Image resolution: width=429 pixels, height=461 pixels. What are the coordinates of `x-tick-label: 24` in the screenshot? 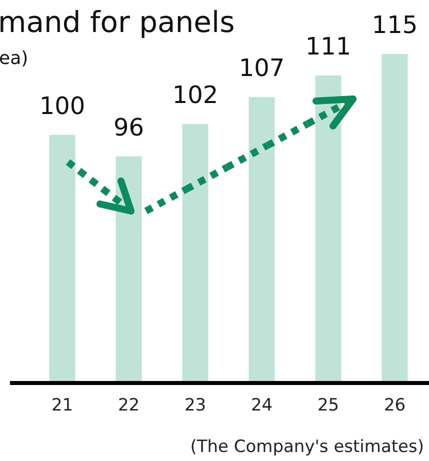 It's located at (261, 406).